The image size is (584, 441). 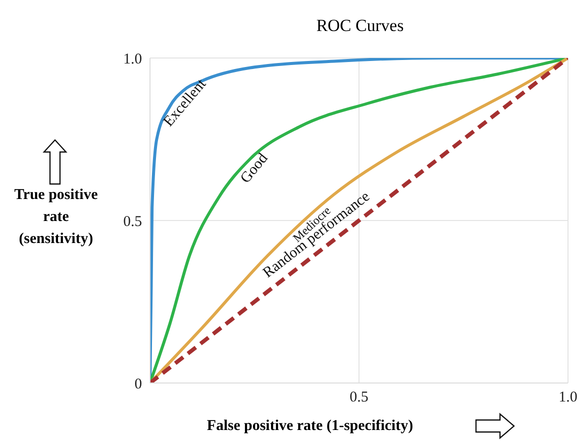 I want to click on y-tick-label: 0.5, so click(x=132, y=222).